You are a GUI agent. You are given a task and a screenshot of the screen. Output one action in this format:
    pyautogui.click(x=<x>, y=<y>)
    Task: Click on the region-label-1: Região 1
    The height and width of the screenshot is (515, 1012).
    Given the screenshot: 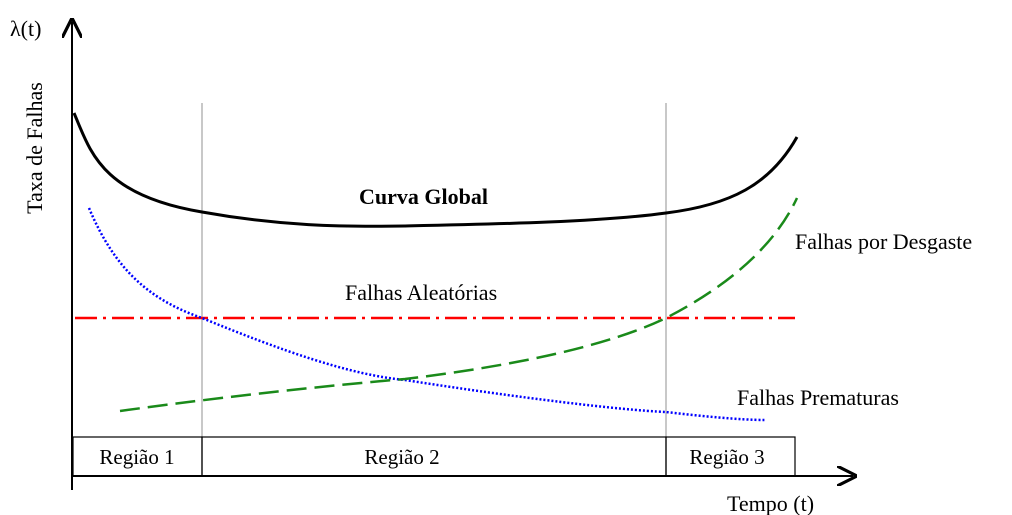 What is the action you would take?
    pyautogui.click(x=136, y=457)
    